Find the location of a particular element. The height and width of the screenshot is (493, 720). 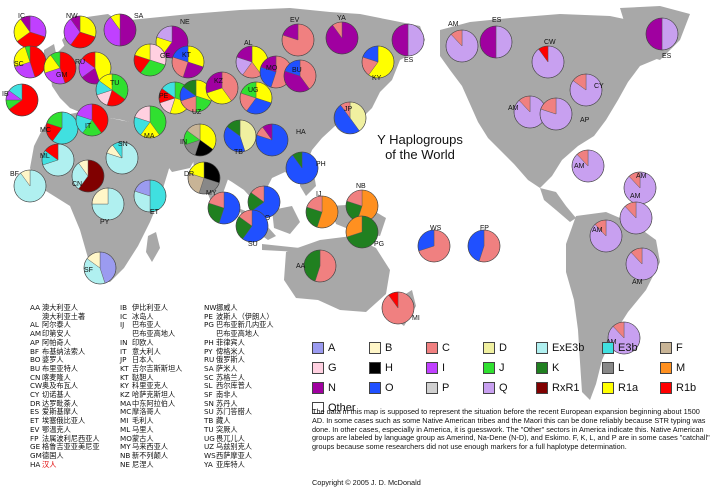

abbreviation-name: 吉尔吉斯斯坦人 is located at coordinates (157, 368).